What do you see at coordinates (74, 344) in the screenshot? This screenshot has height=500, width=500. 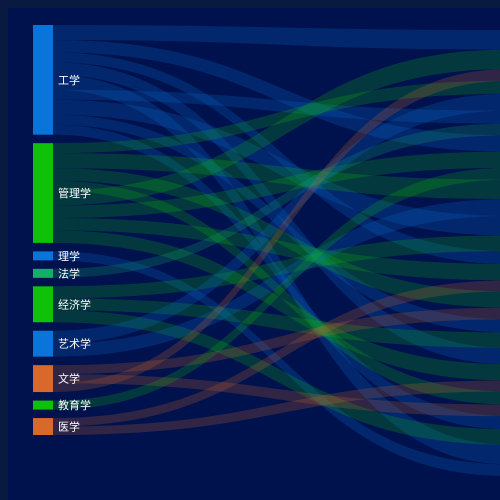 I see `sankey-node-label: 艺术学` at bounding box center [74, 344].